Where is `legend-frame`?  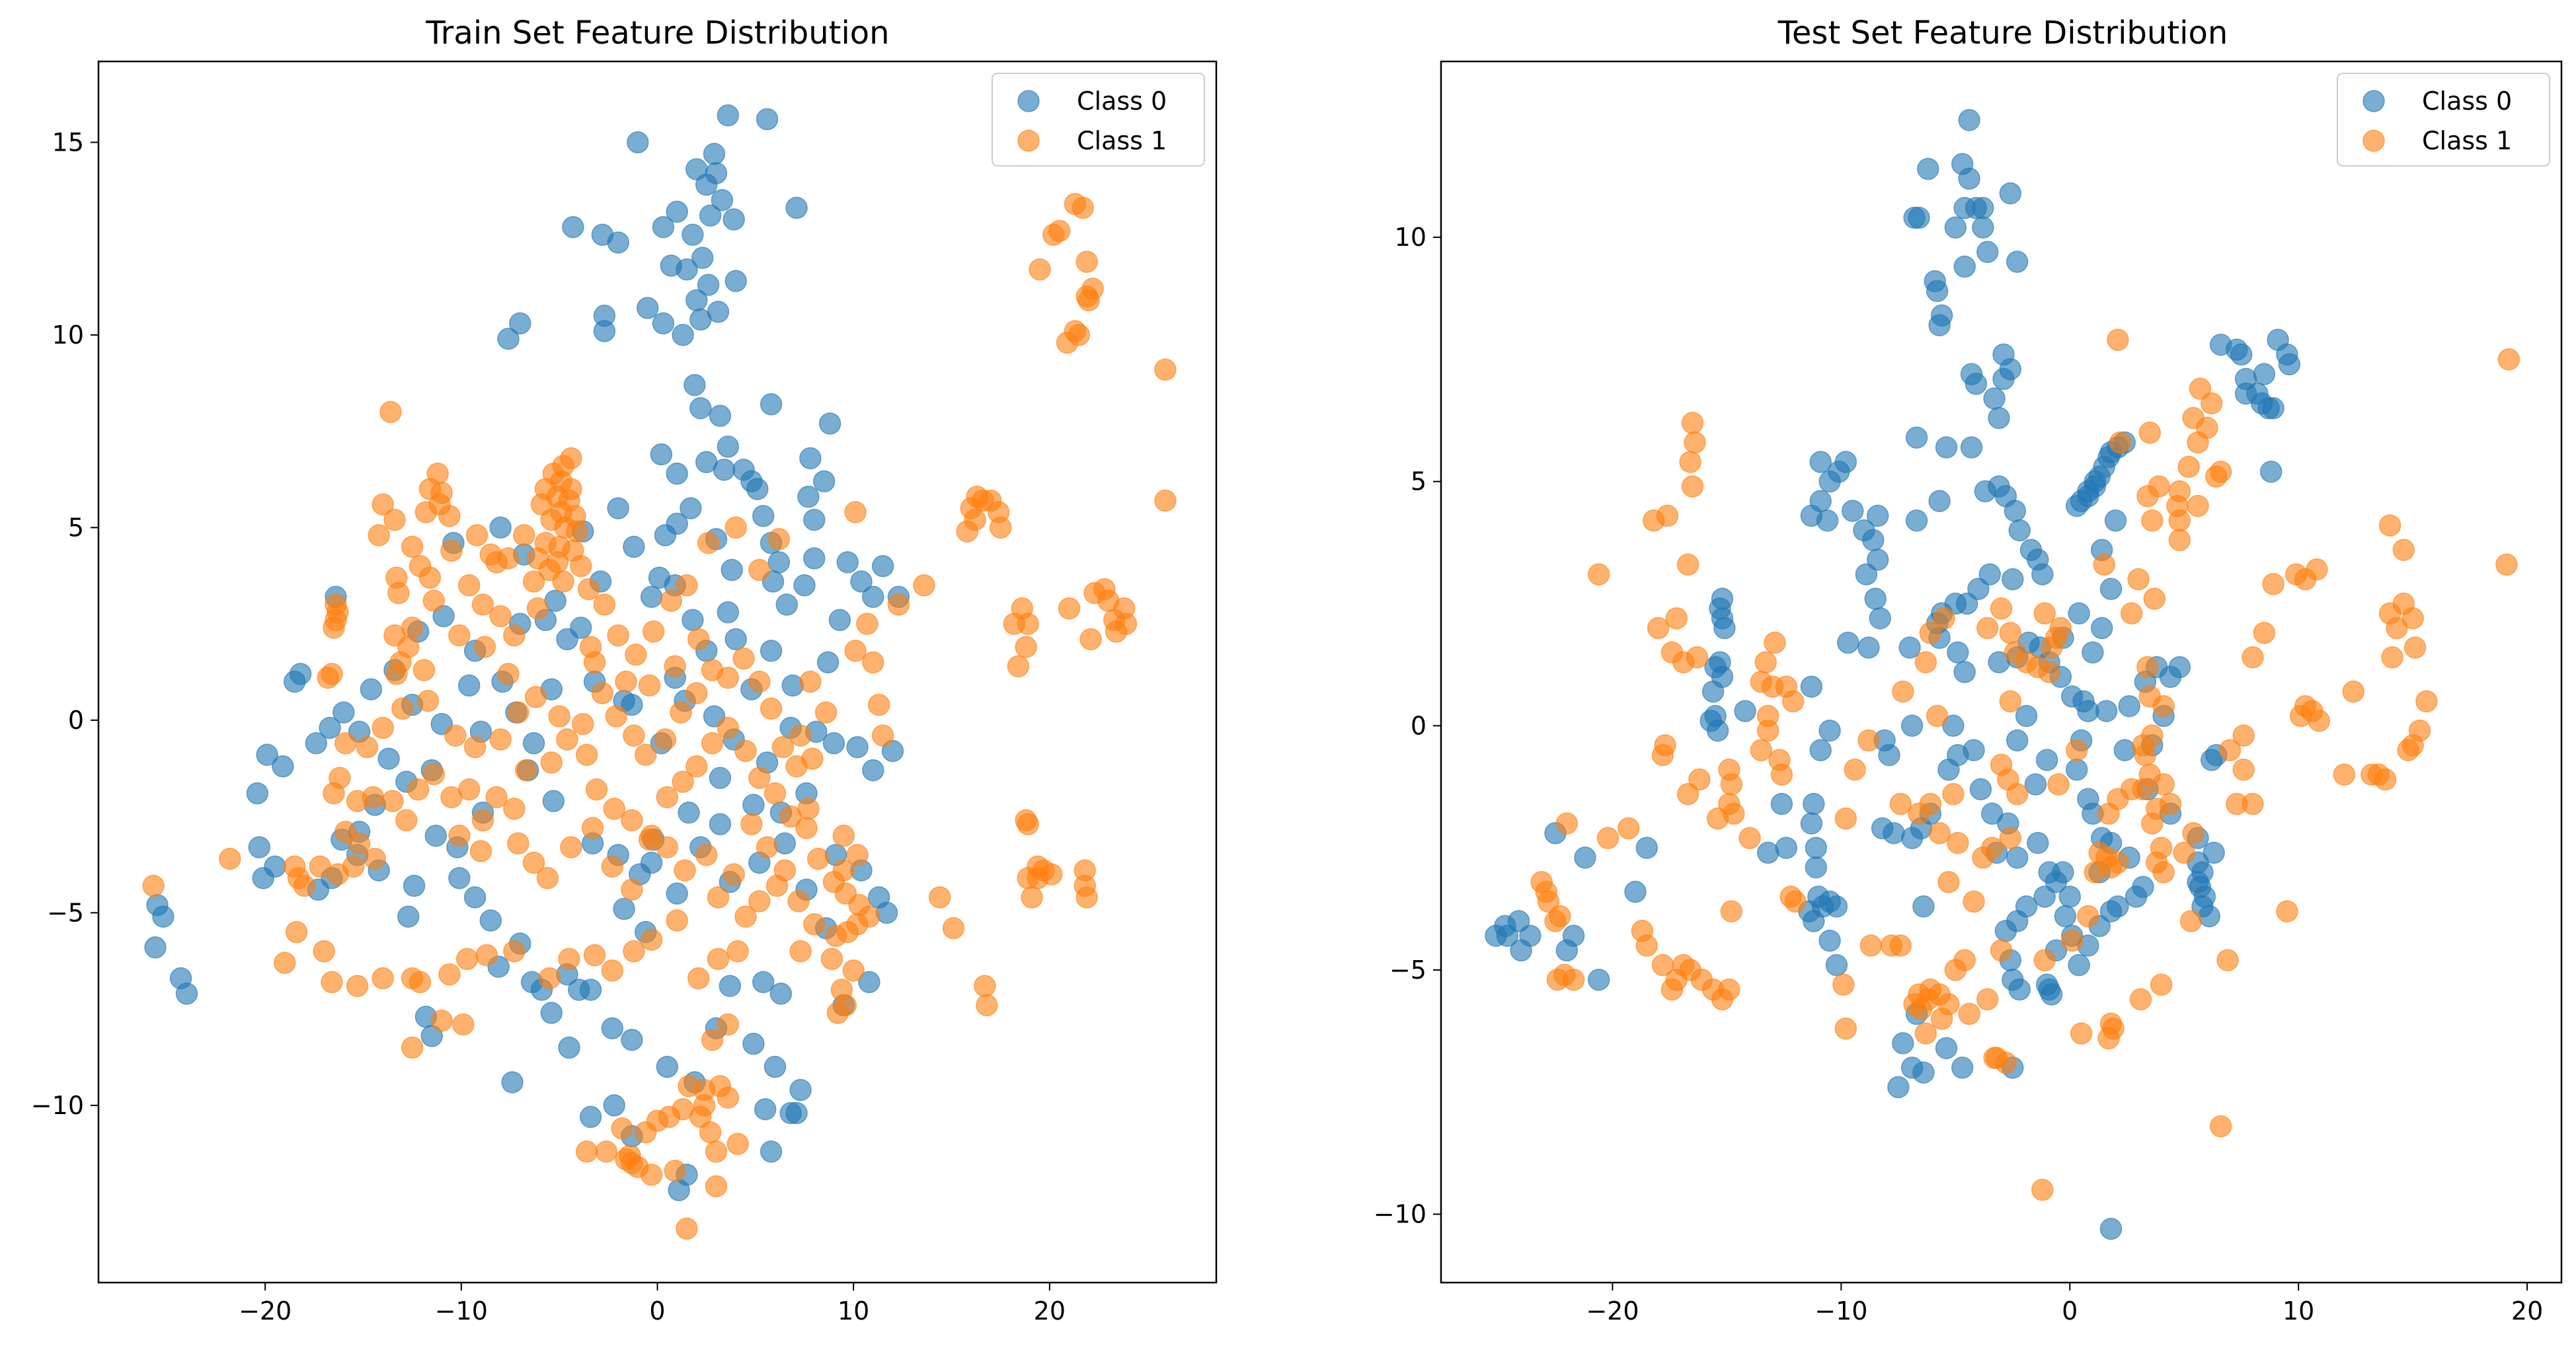
legend-frame is located at coordinates (1098, 120).